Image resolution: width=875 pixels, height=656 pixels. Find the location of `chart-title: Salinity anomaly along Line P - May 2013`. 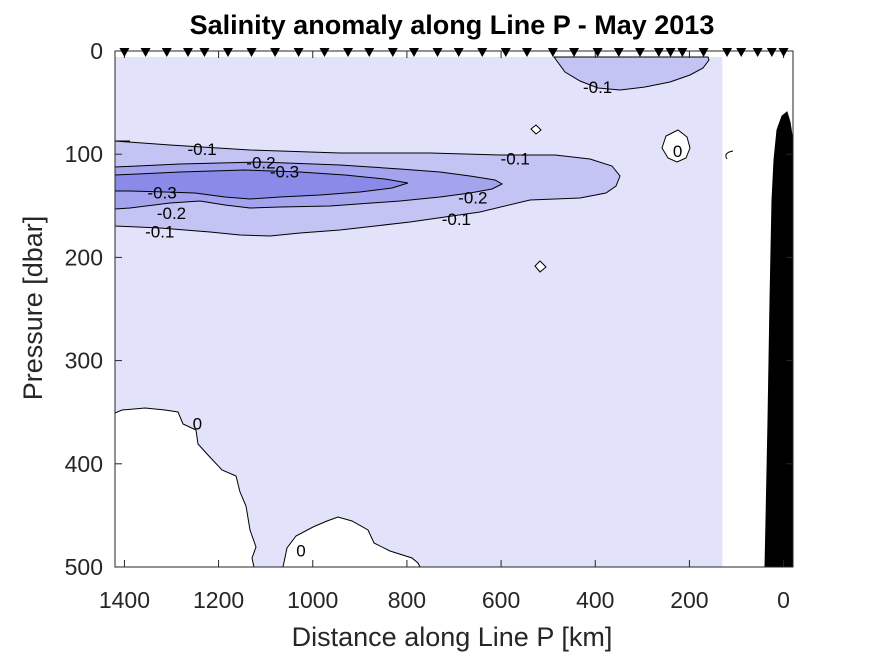

chart-title: Salinity anomaly along Line P - May 2013 is located at coordinates (452, 25).